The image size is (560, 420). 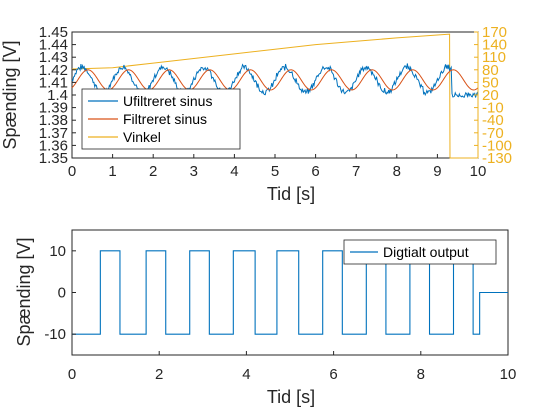 What do you see at coordinates (246, 374) in the screenshot?
I see `bottom-x-tick-label: 4` at bounding box center [246, 374].